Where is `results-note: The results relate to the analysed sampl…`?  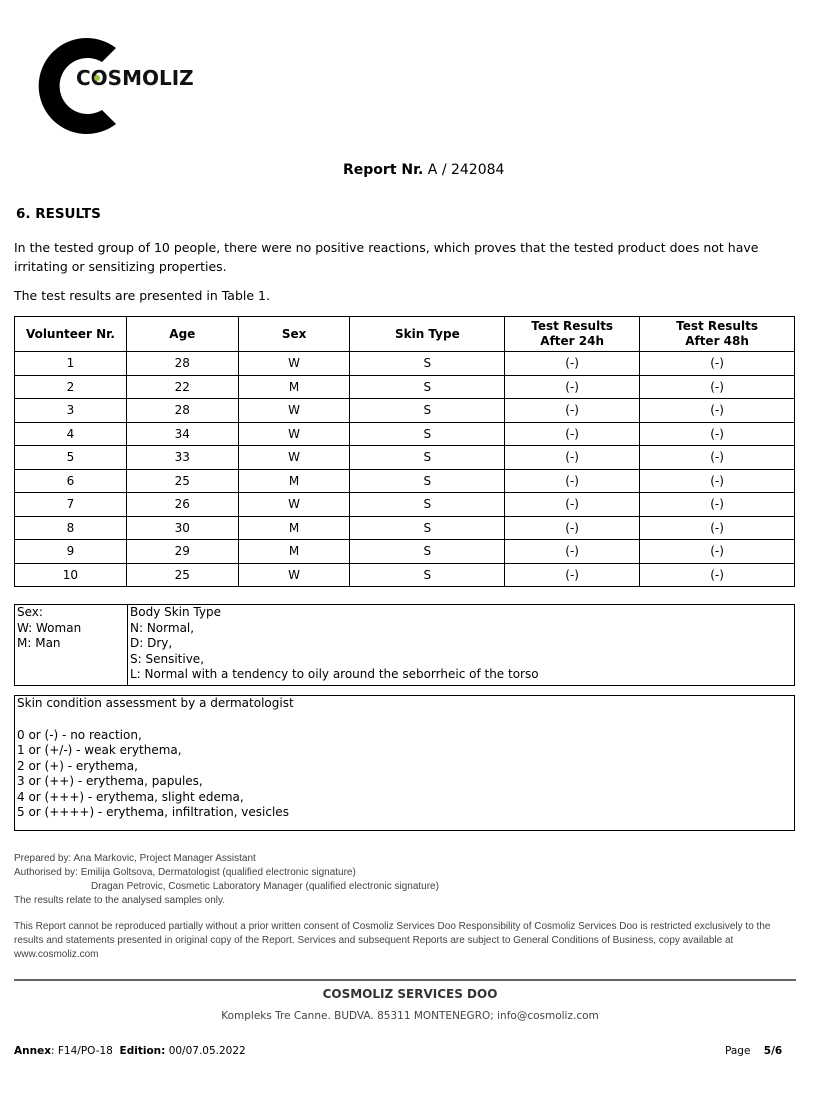
results-note: The results relate to the analysed sampl… is located at coordinates (120, 900).